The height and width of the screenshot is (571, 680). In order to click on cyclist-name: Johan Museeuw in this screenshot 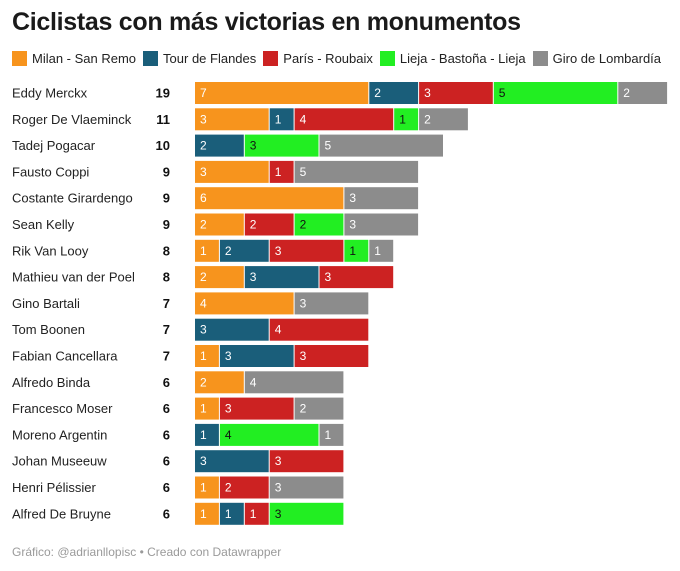, I will do `click(59, 461)`.